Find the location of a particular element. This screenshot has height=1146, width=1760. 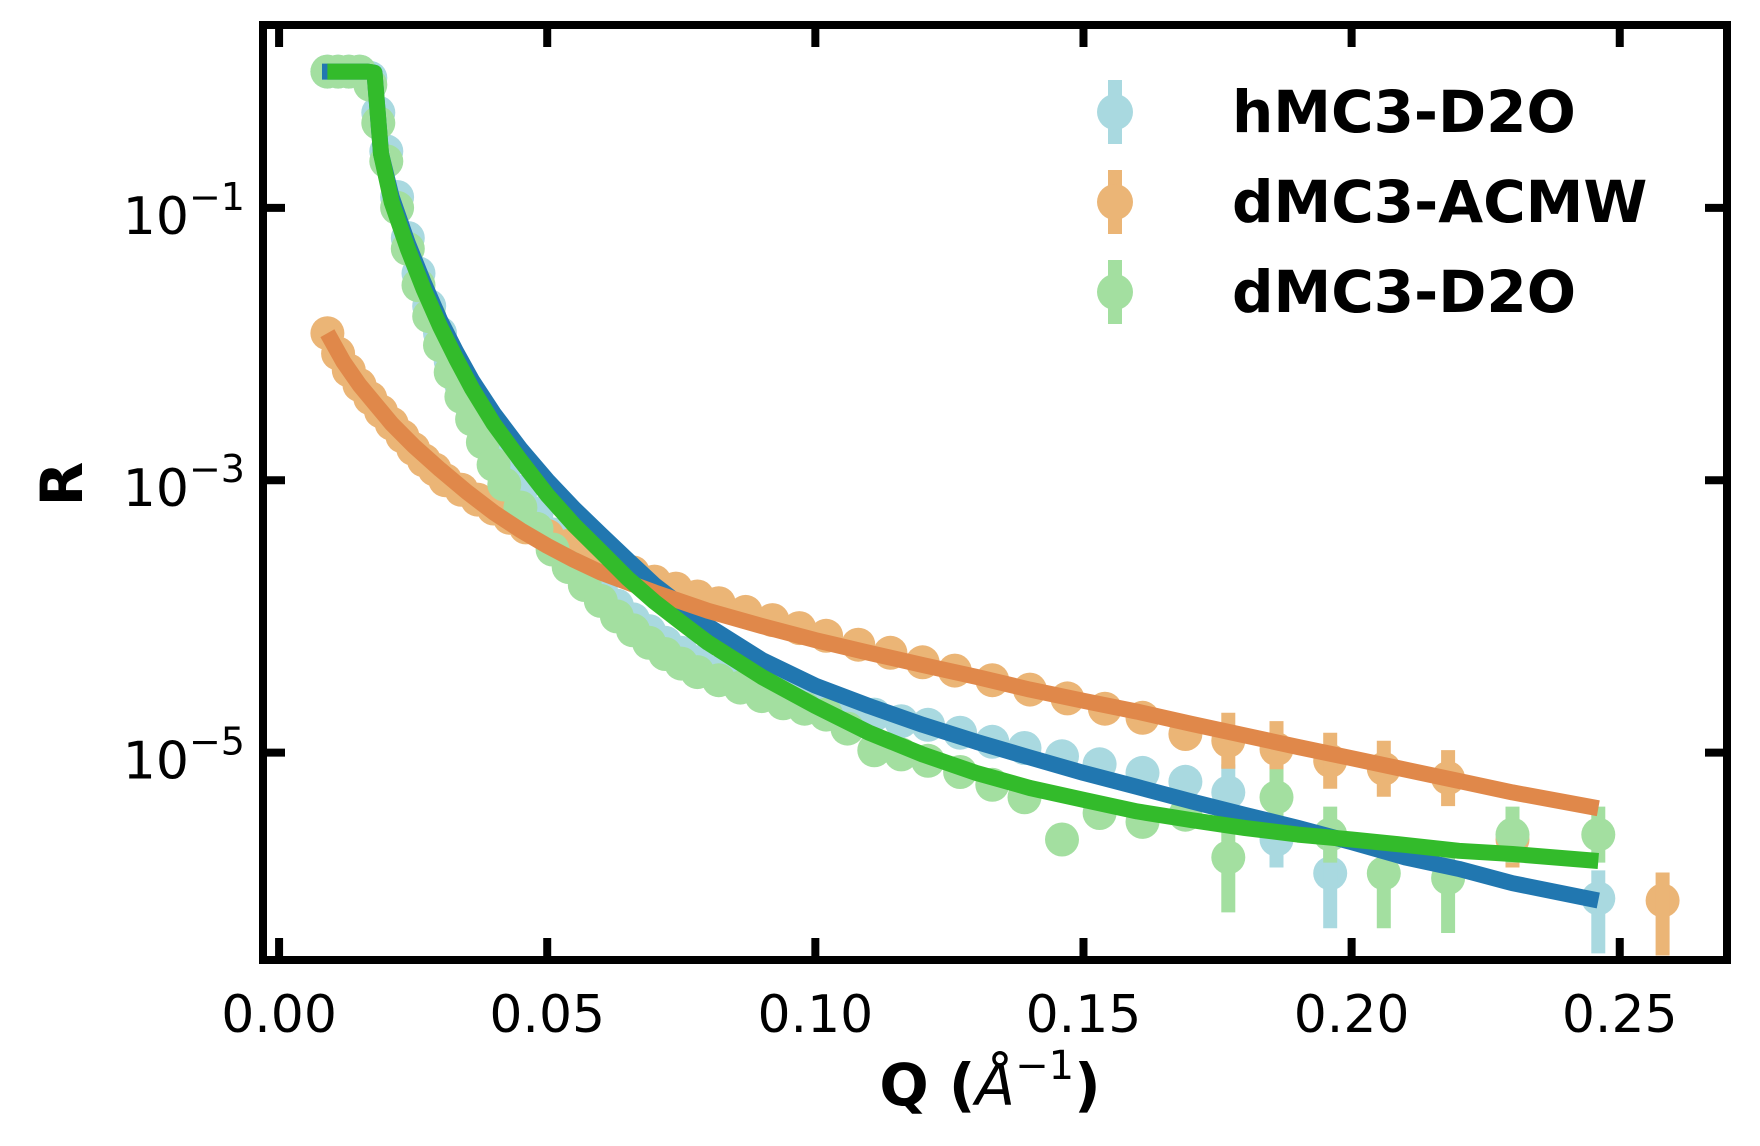

x-tick-label-3: 0.15 is located at coordinates (1084, 1015).